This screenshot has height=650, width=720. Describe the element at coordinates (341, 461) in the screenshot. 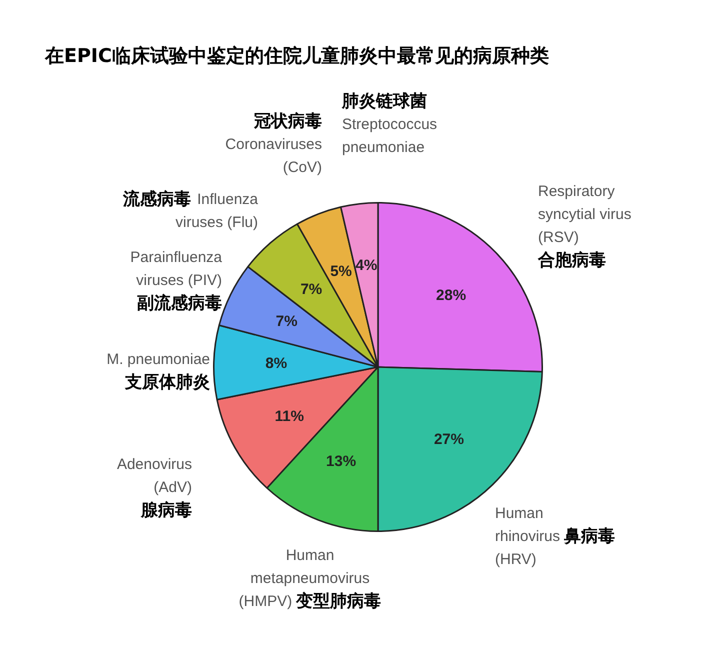

I see `data-label: 13%` at that location.